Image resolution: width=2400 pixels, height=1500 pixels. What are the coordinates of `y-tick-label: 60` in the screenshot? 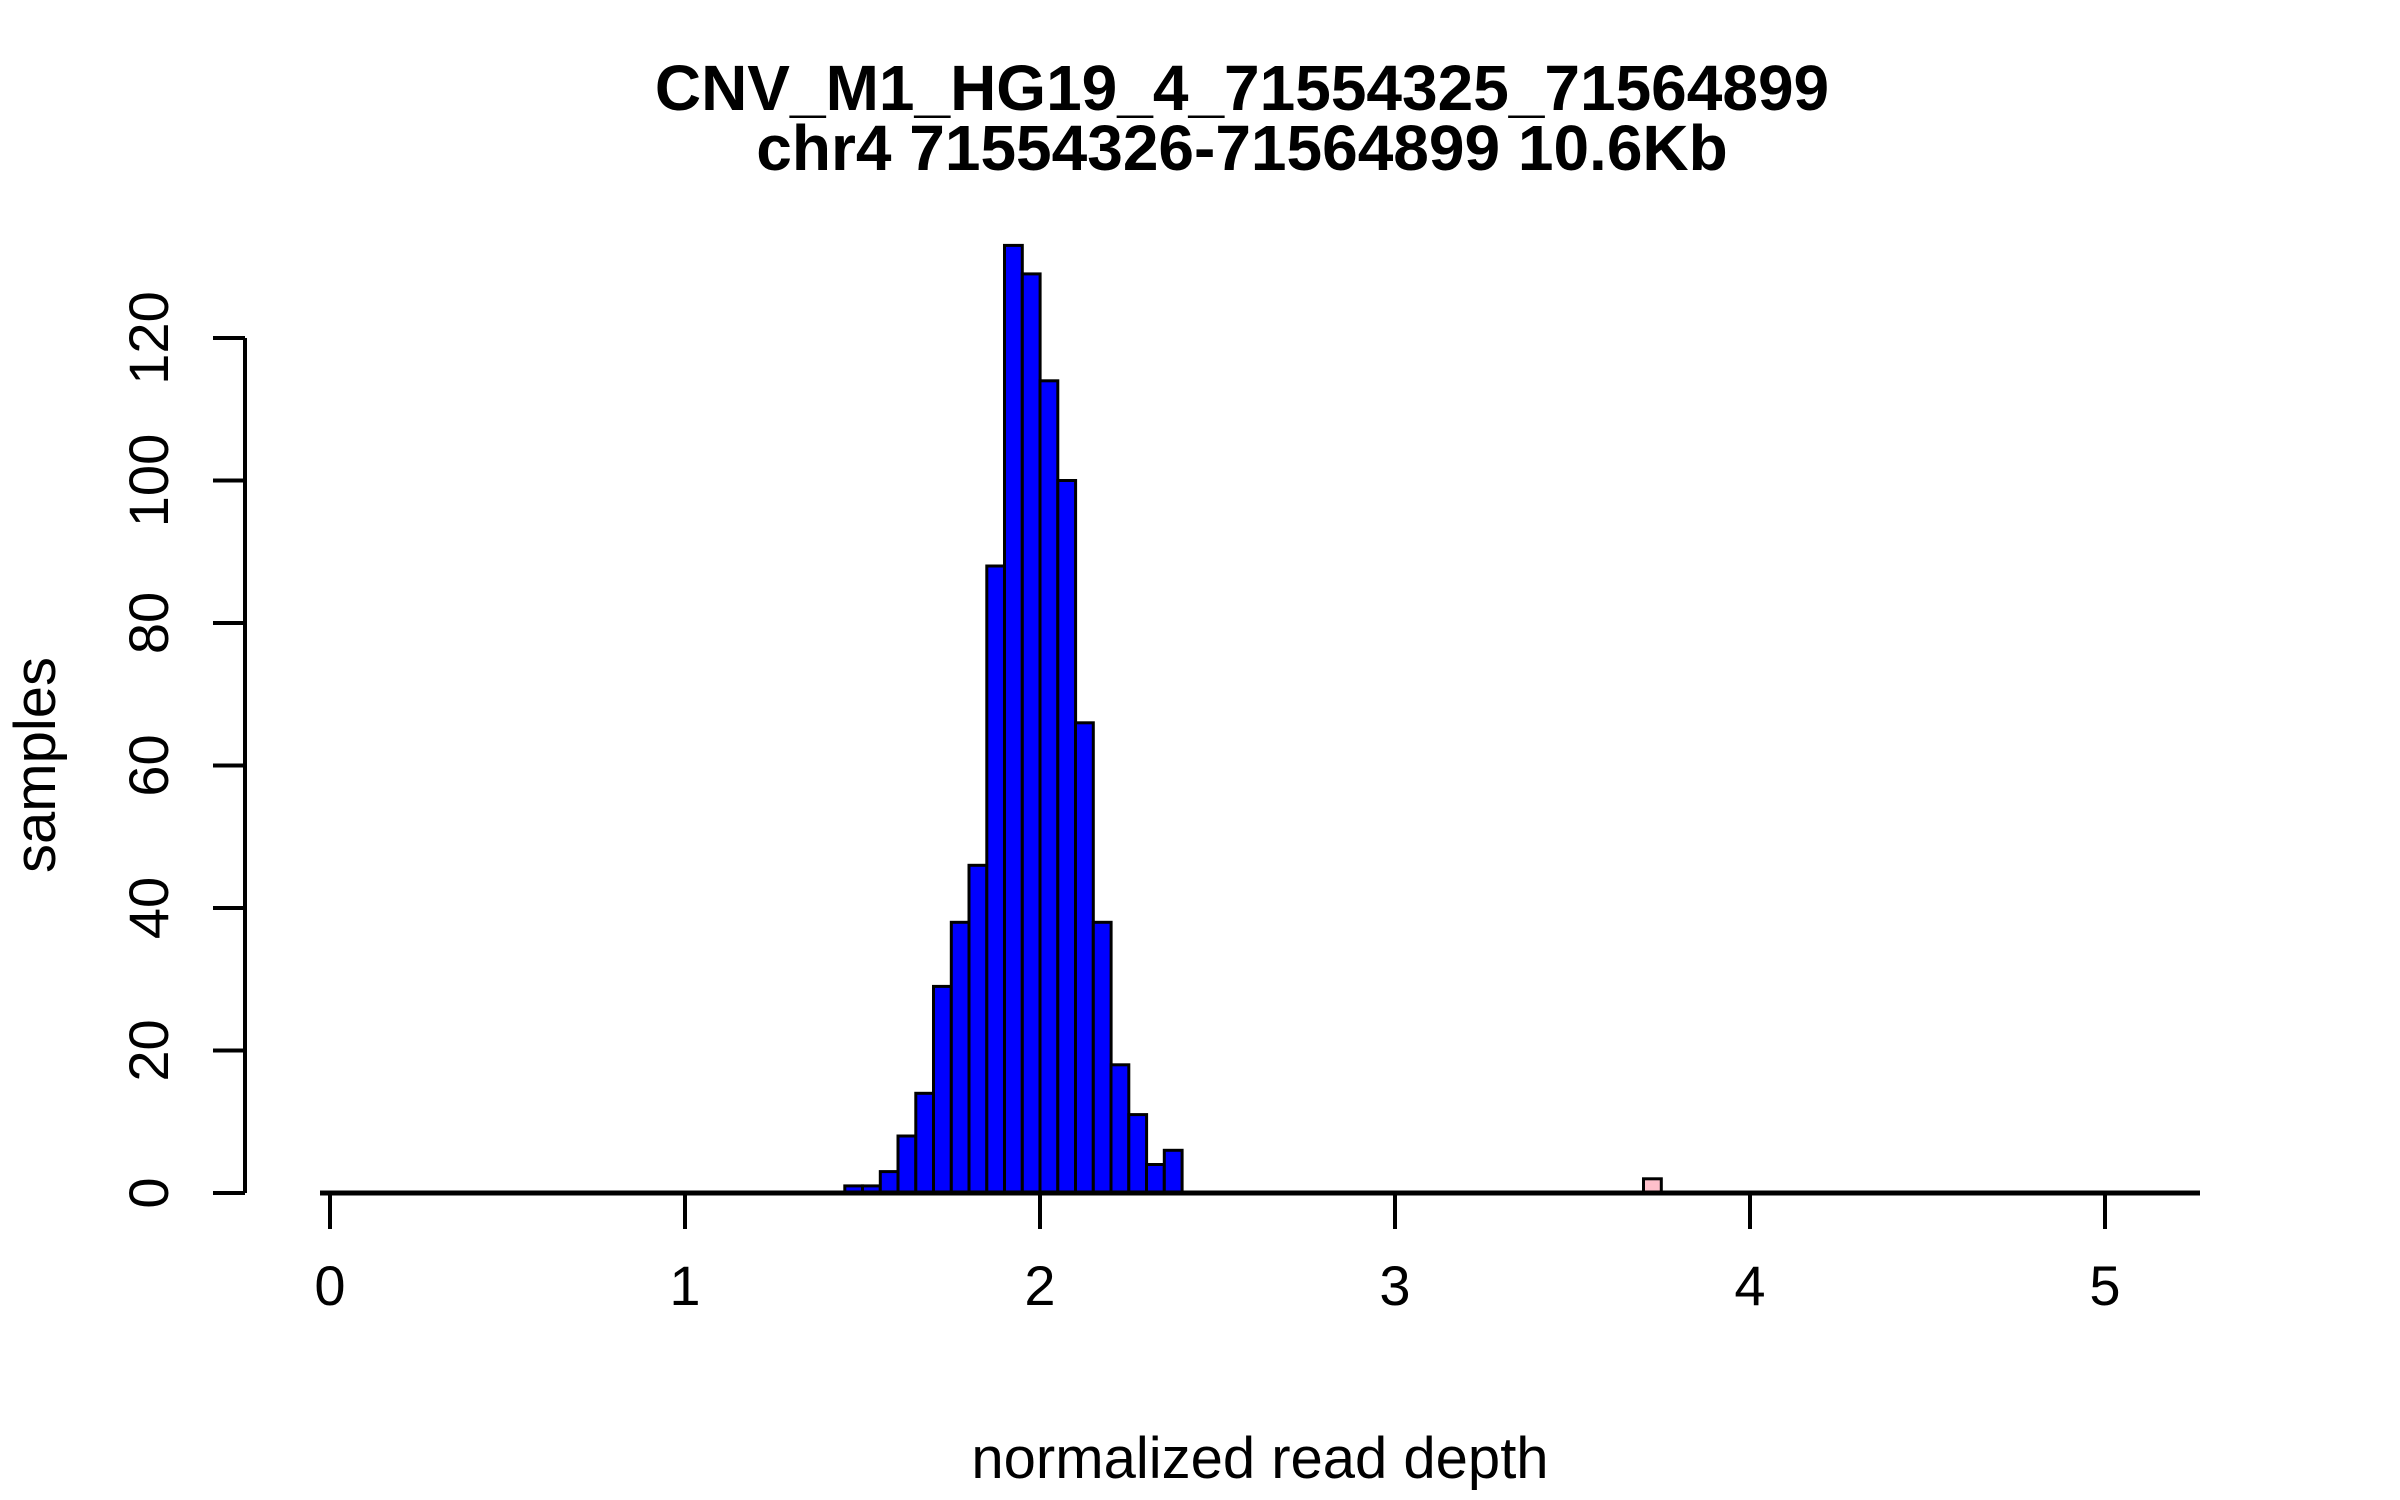 It's located at (148, 765).